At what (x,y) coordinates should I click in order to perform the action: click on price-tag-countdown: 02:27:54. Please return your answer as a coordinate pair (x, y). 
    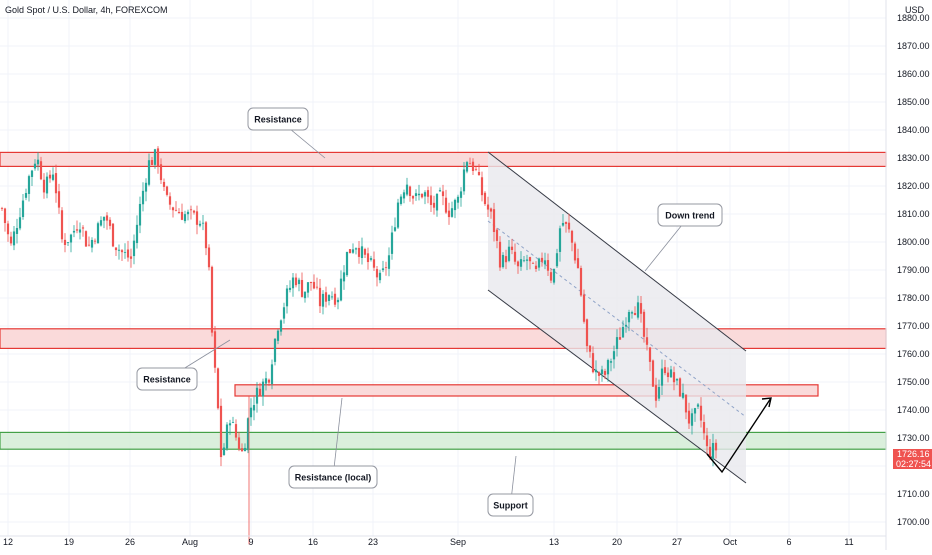
    Looking at the image, I should click on (913, 464).